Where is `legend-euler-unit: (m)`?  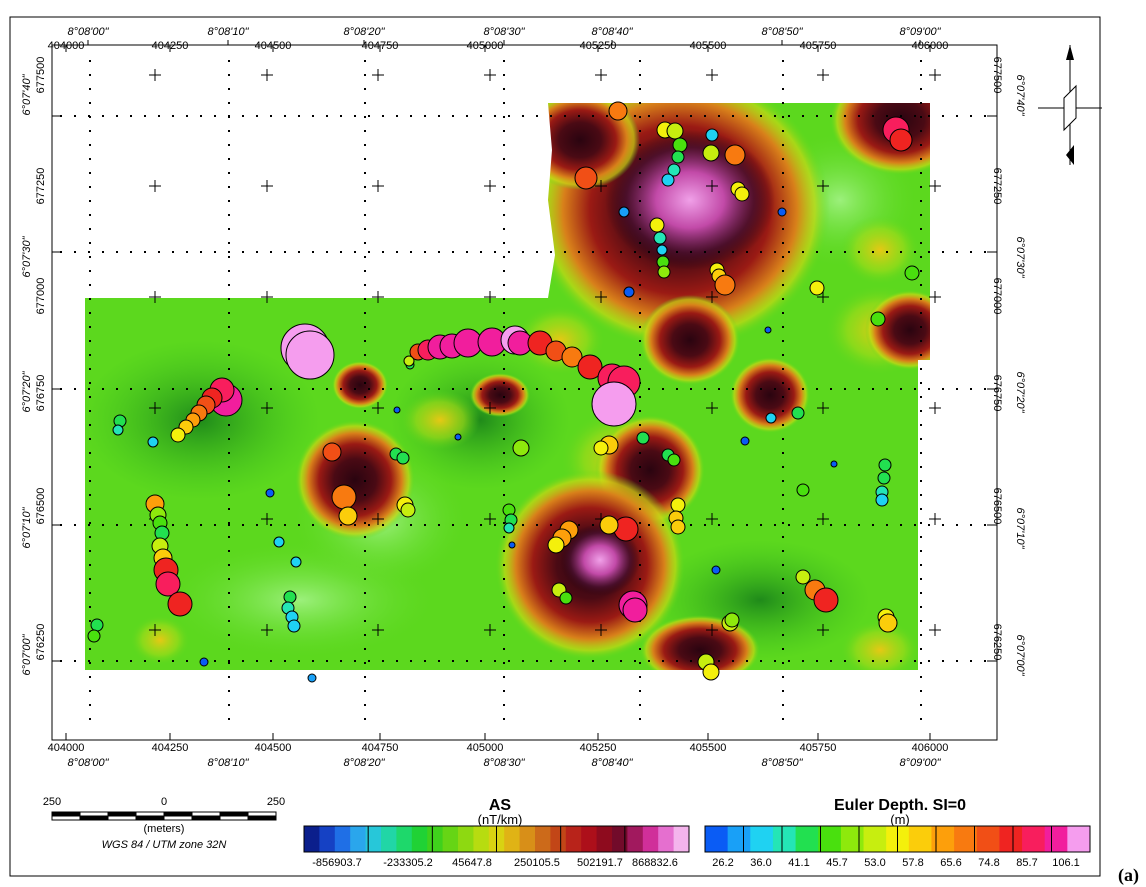
legend-euler-unit: (m) is located at coordinates (900, 819).